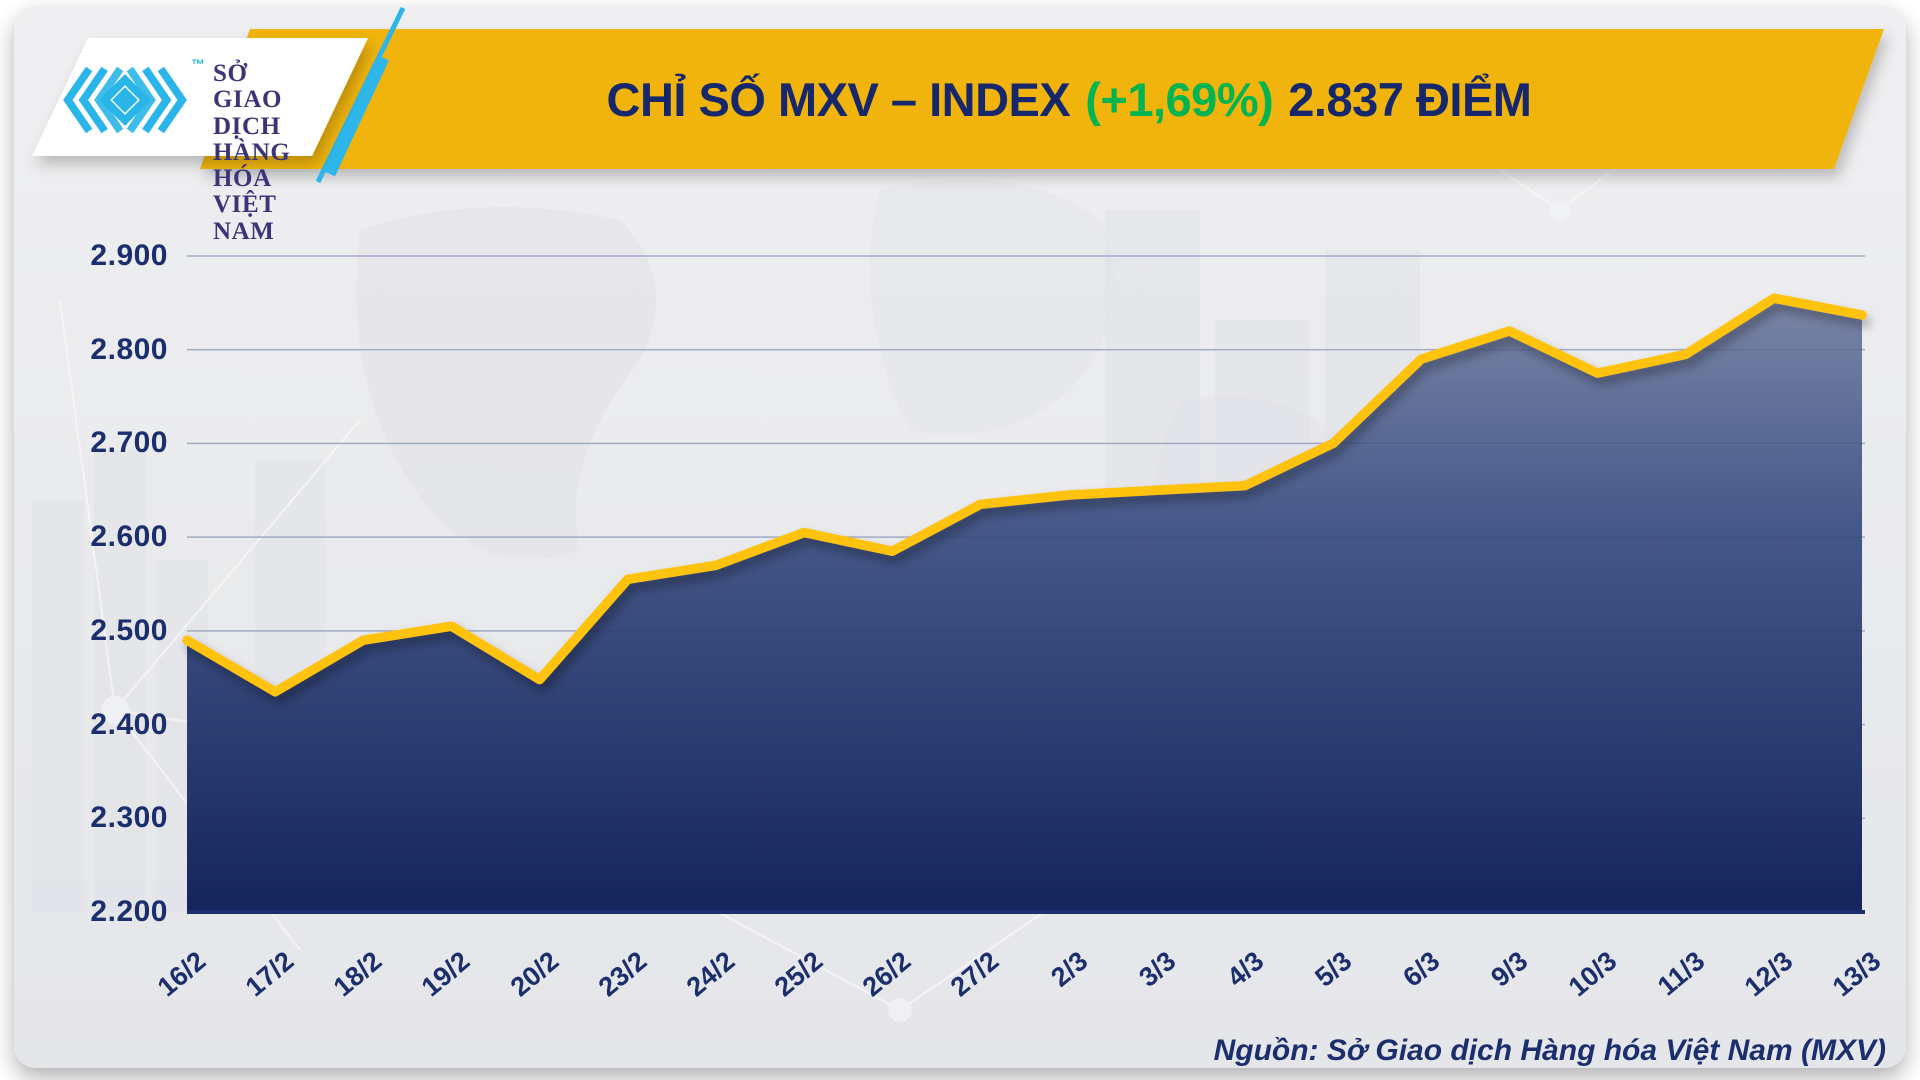 This screenshot has height=1080, width=1920. What do you see at coordinates (975, 974) in the screenshot?
I see `x-axis-label: 27/2` at bounding box center [975, 974].